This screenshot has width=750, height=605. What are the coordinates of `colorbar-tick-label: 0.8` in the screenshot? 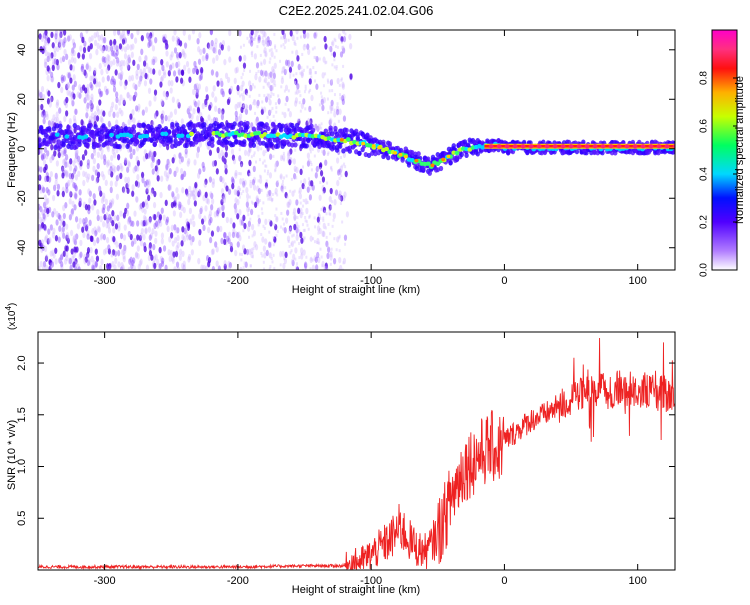 It's located at (704, 78).